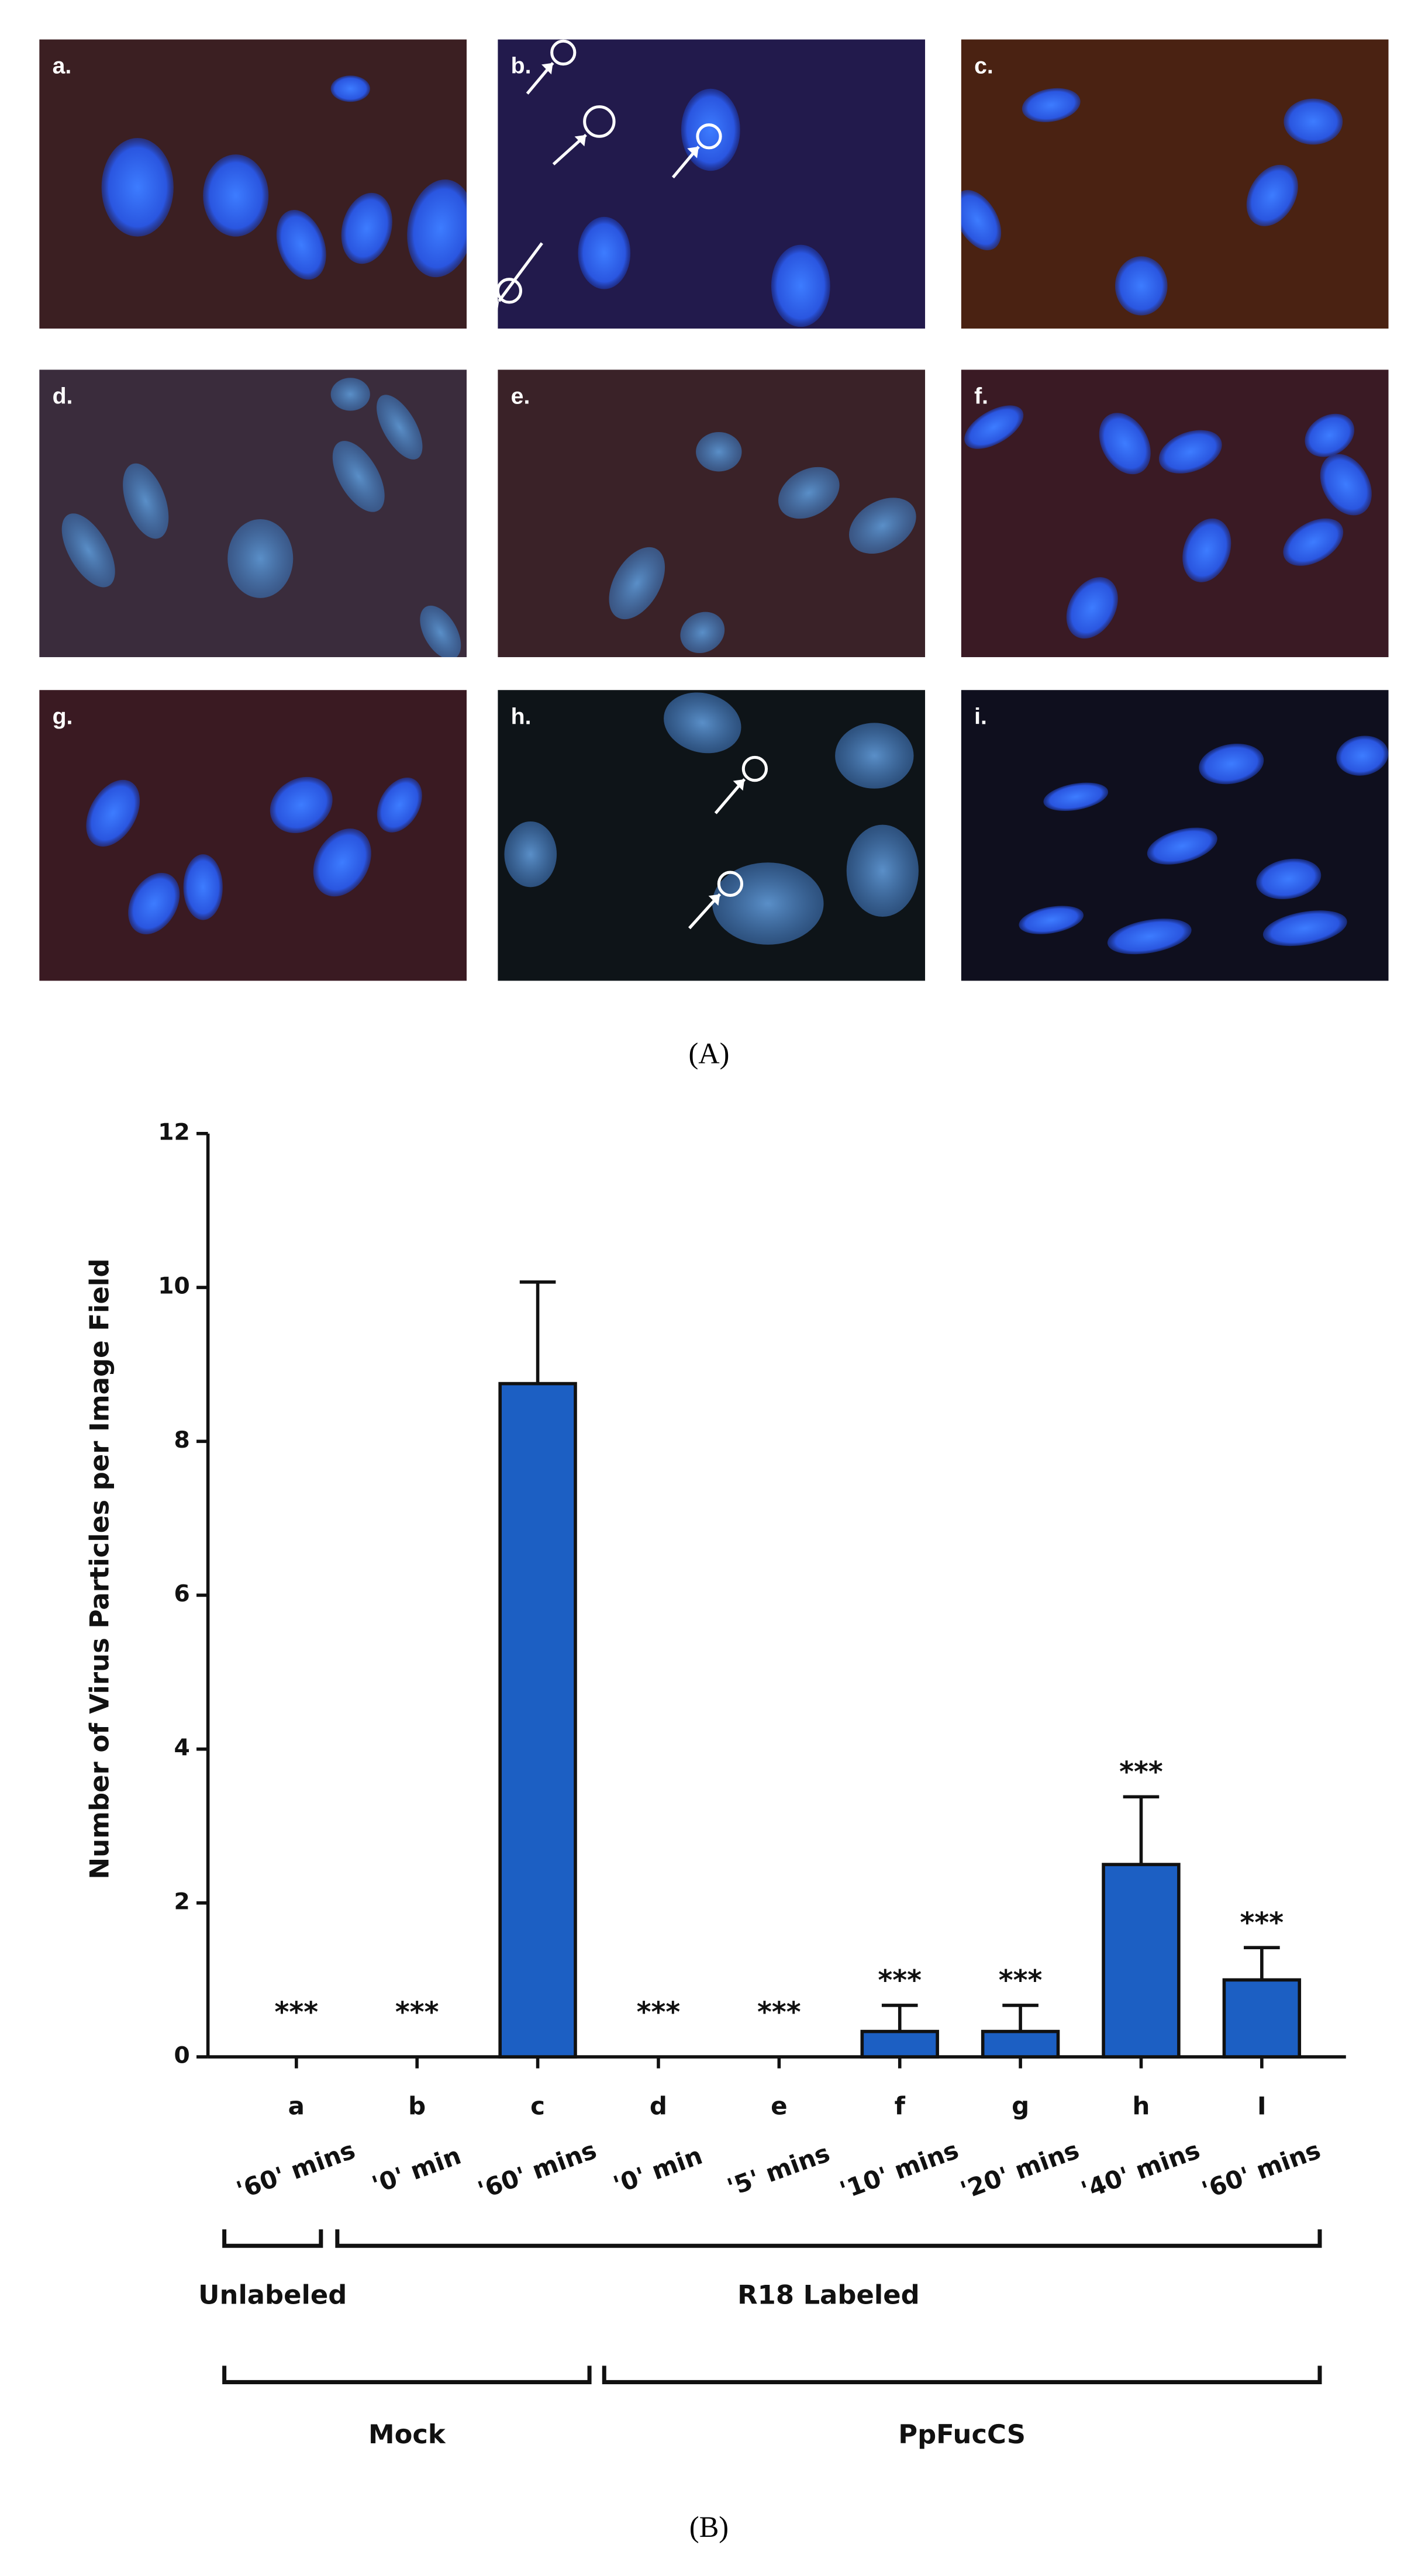 The image size is (1418, 2576). Describe the element at coordinates (296, 2106) in the screenshot. I see `x-tick-label: a` at that location.